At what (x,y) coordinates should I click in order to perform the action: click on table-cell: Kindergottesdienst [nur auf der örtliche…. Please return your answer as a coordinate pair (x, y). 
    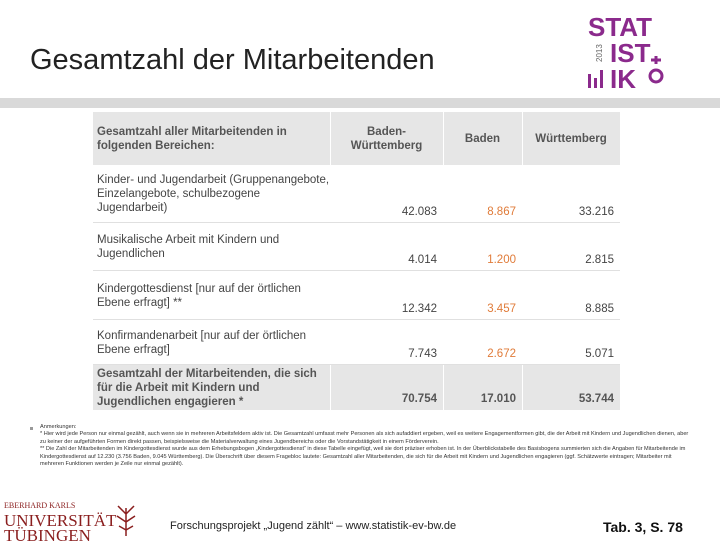
    Looking at the image, I should click on (199, 295).